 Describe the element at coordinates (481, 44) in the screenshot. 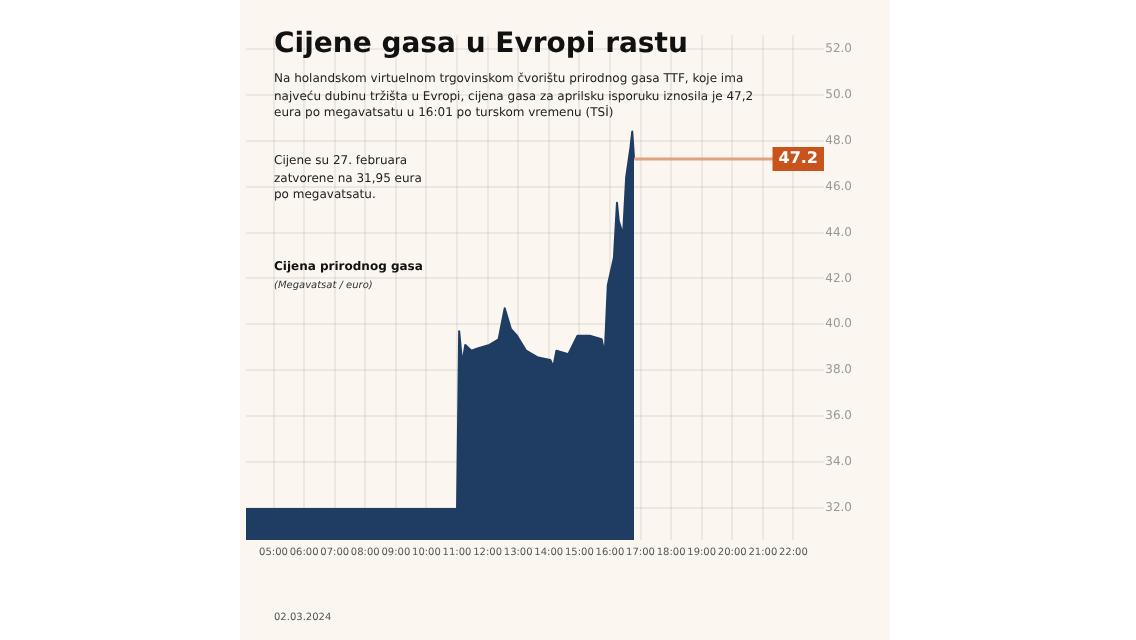

I see `chart-title: Cijene gasa u Evropi rastu` at that location.